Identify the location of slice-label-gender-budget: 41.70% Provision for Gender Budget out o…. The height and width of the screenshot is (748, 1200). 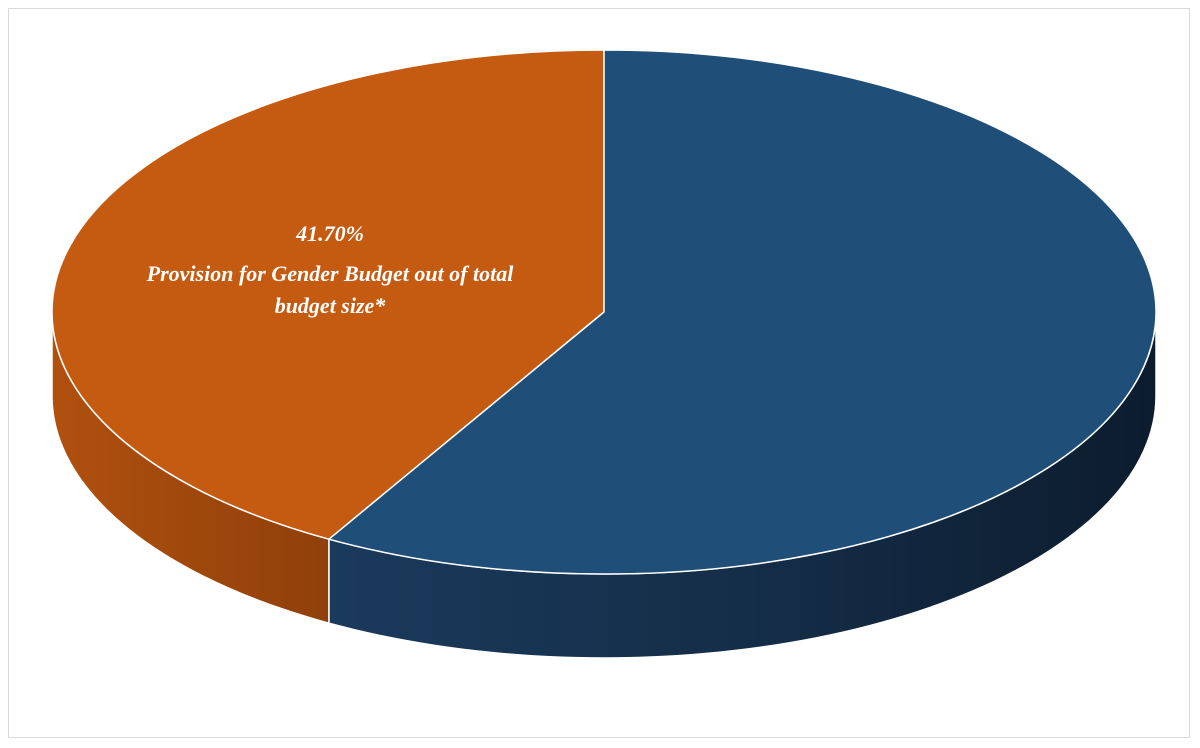
(330, 270).